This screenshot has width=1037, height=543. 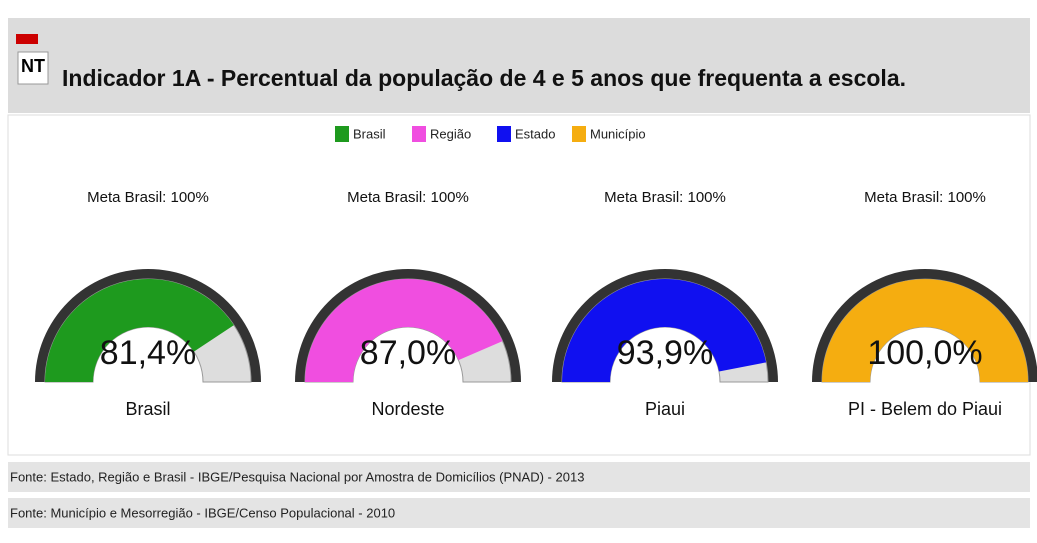 What do you see at coordinates (665, 409) in the screenshot?
I see `category-label: Piaui` at bounding box center [665, 409].